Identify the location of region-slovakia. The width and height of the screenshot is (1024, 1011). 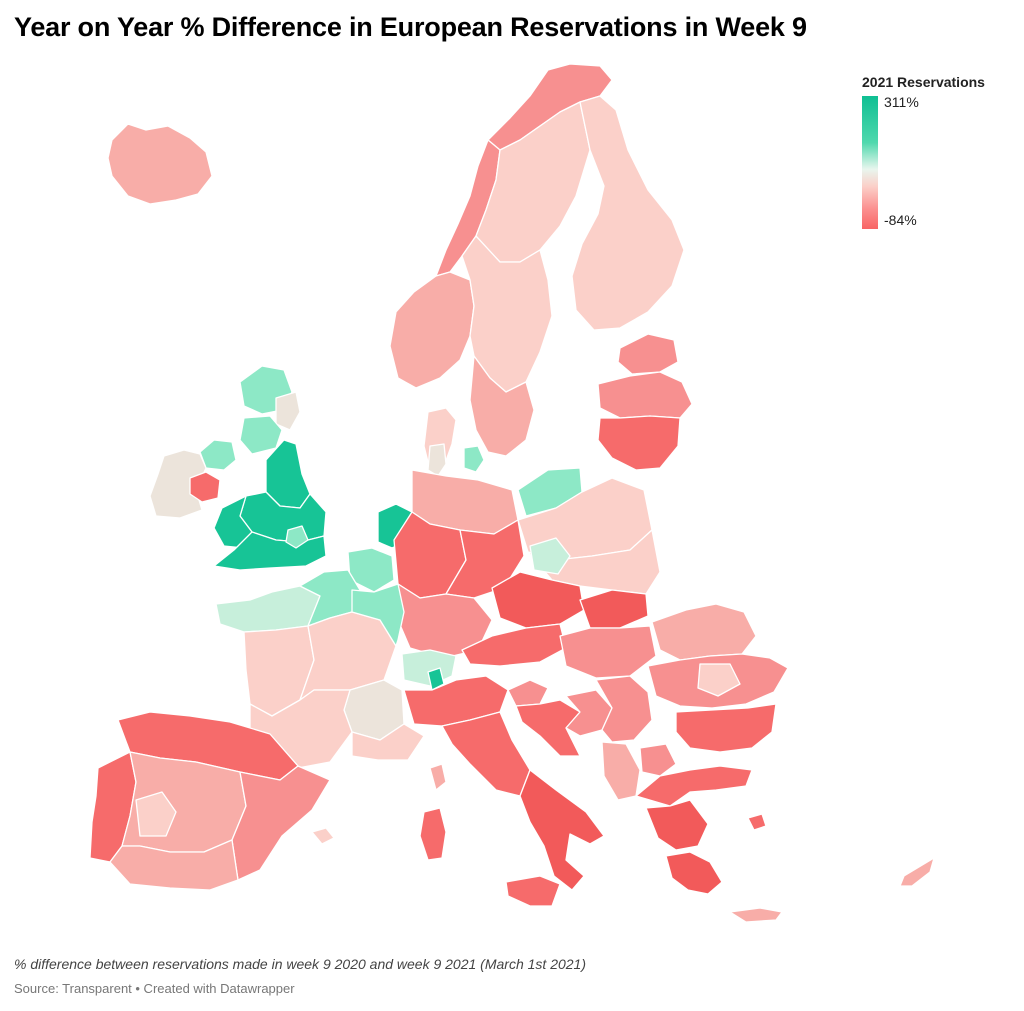
(614, 609).